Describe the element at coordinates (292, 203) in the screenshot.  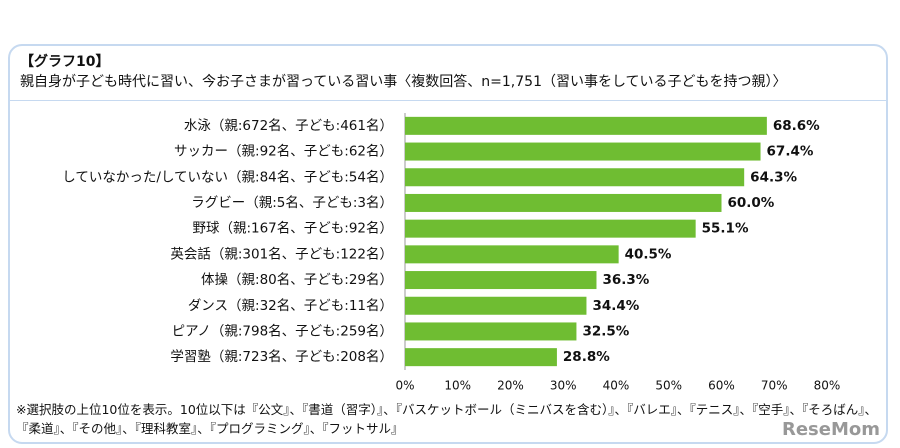
I see `y-tick-label: ラグビー（親:5名、子ども:3名）` at that location.